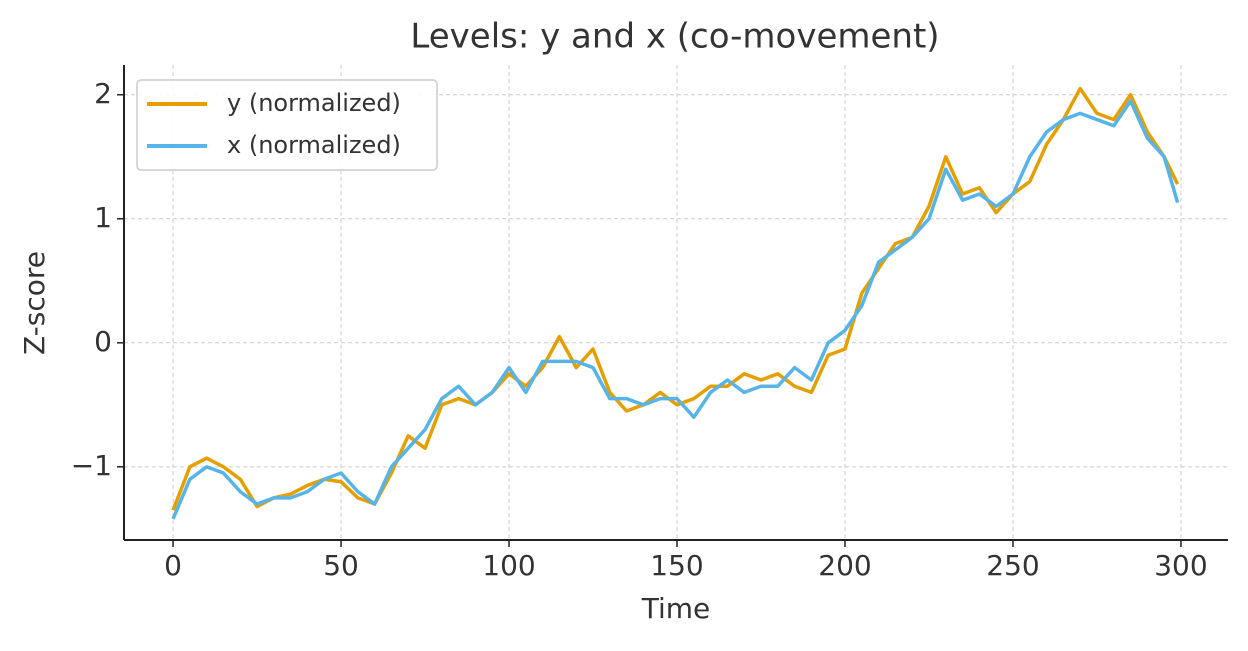 The height and width of the screenshot is (651, 1248). Describe the element at coordinates (34, 303) in the screenshot. I see `y-axis-label: Z-score` at that location.